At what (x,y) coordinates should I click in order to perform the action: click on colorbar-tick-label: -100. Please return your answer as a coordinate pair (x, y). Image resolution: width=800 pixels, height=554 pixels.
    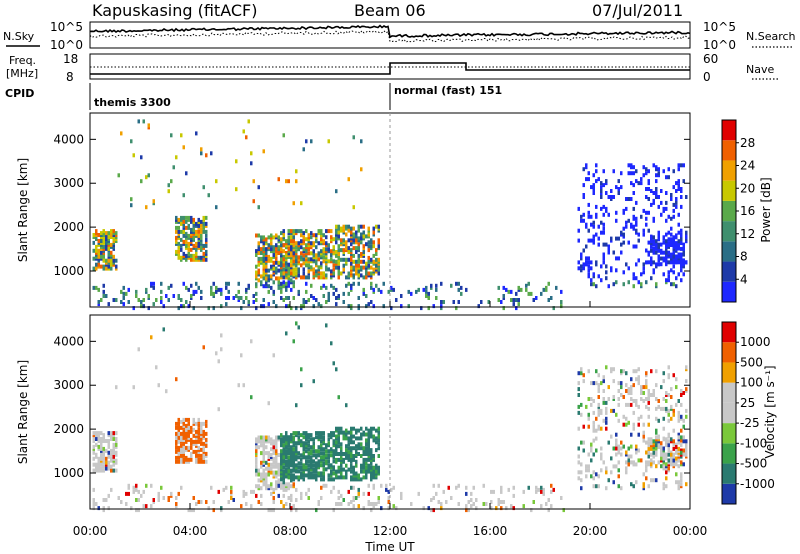
    Looking at the image, I should click on (753, 443).